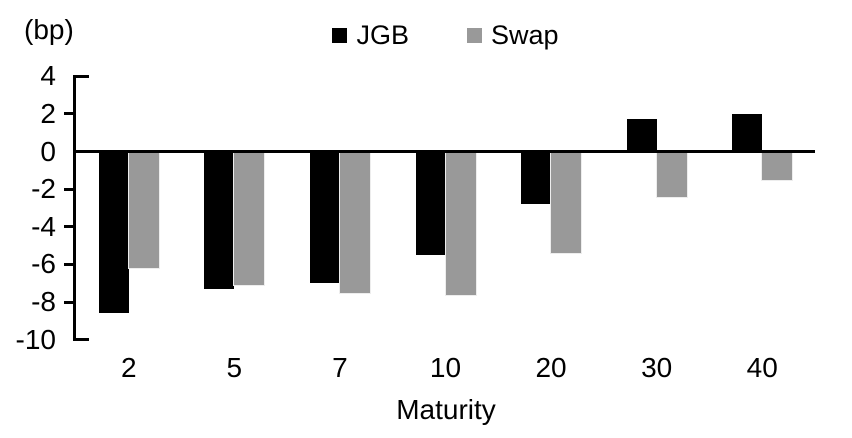  Describe the element at coordinates (445, 367) in the screenshot. I see `x-axis-tick-label: 10` at that location.